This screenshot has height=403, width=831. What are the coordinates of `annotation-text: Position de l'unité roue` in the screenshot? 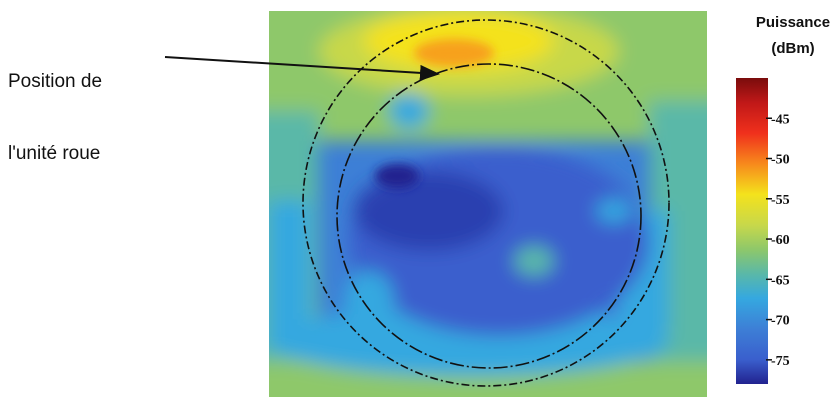 It's located at (55, 106).